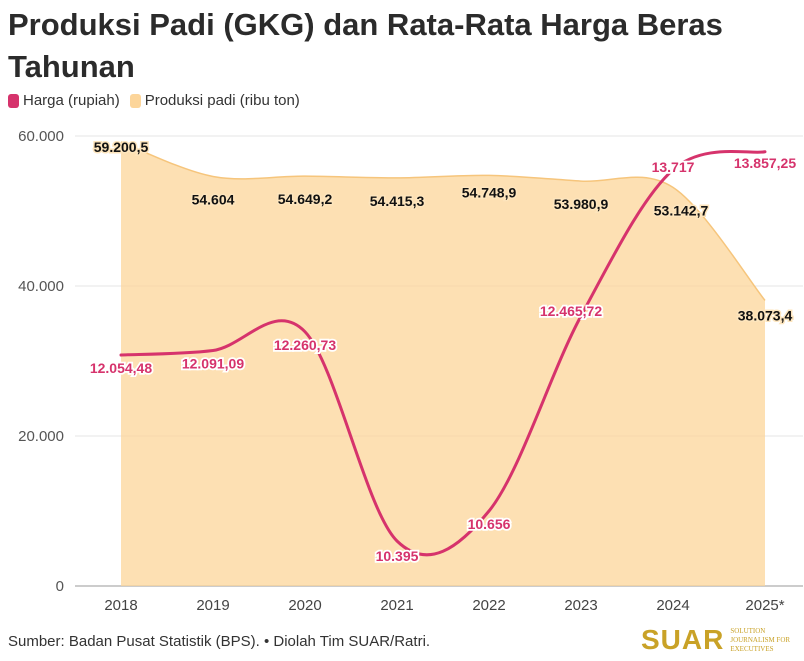  What do you see at coordinates (305, 345) in the screenshot?
I see `line-data-label: 12.260,73` at bounding box center [305, 345].